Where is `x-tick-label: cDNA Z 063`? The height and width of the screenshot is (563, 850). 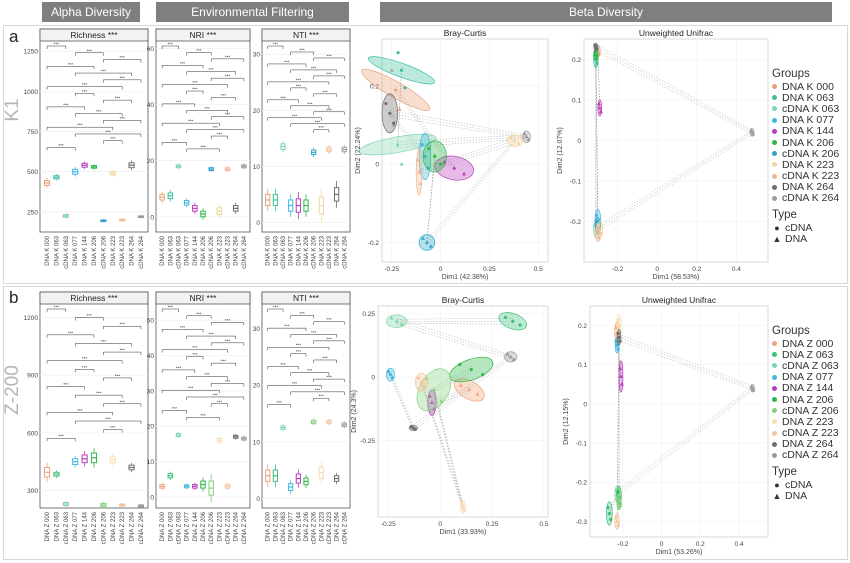
x-tick-label: cDNA Z 063 is located at coordinates (179, 527).